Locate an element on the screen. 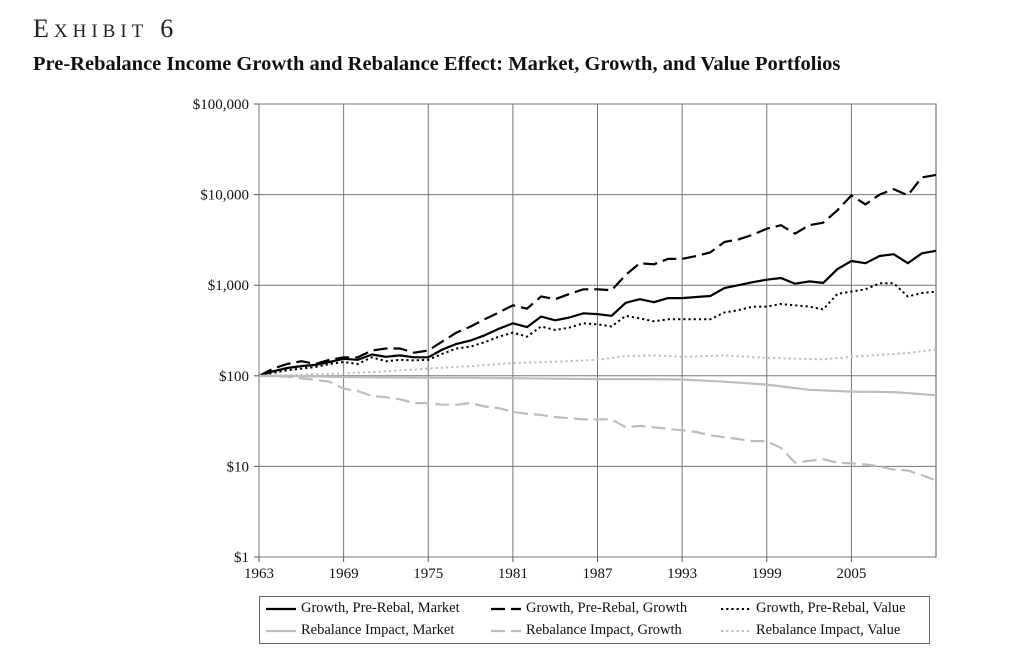 The height and width of the screenshot is (661, 1013). legend-label: Growth, Pre-Rebal, Market is located at coordinates (380, 608).